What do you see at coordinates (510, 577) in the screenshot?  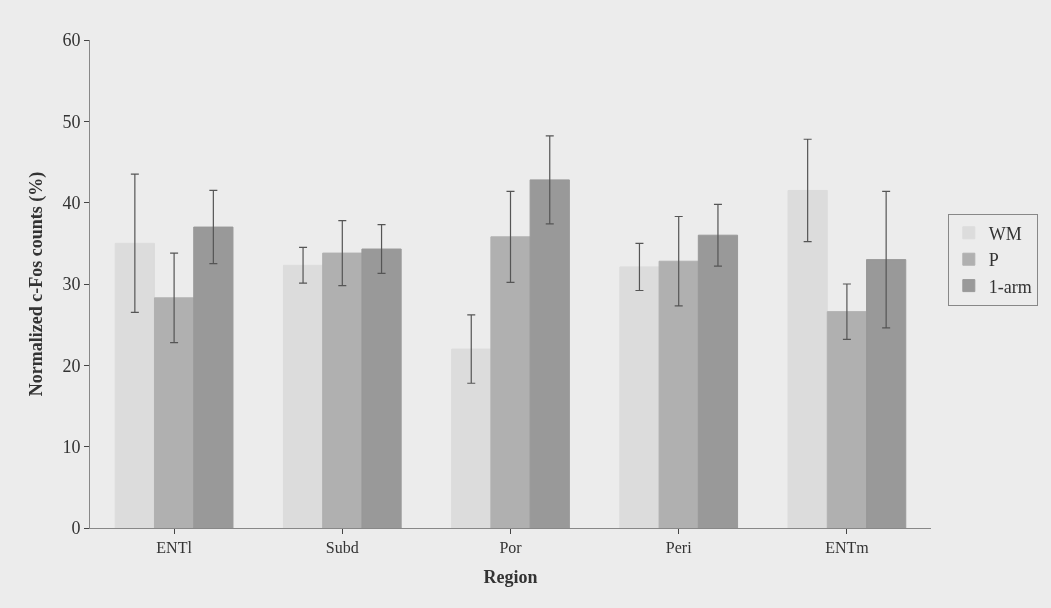 I see `x-axis-title: Region` at bounding box center [510, 577].